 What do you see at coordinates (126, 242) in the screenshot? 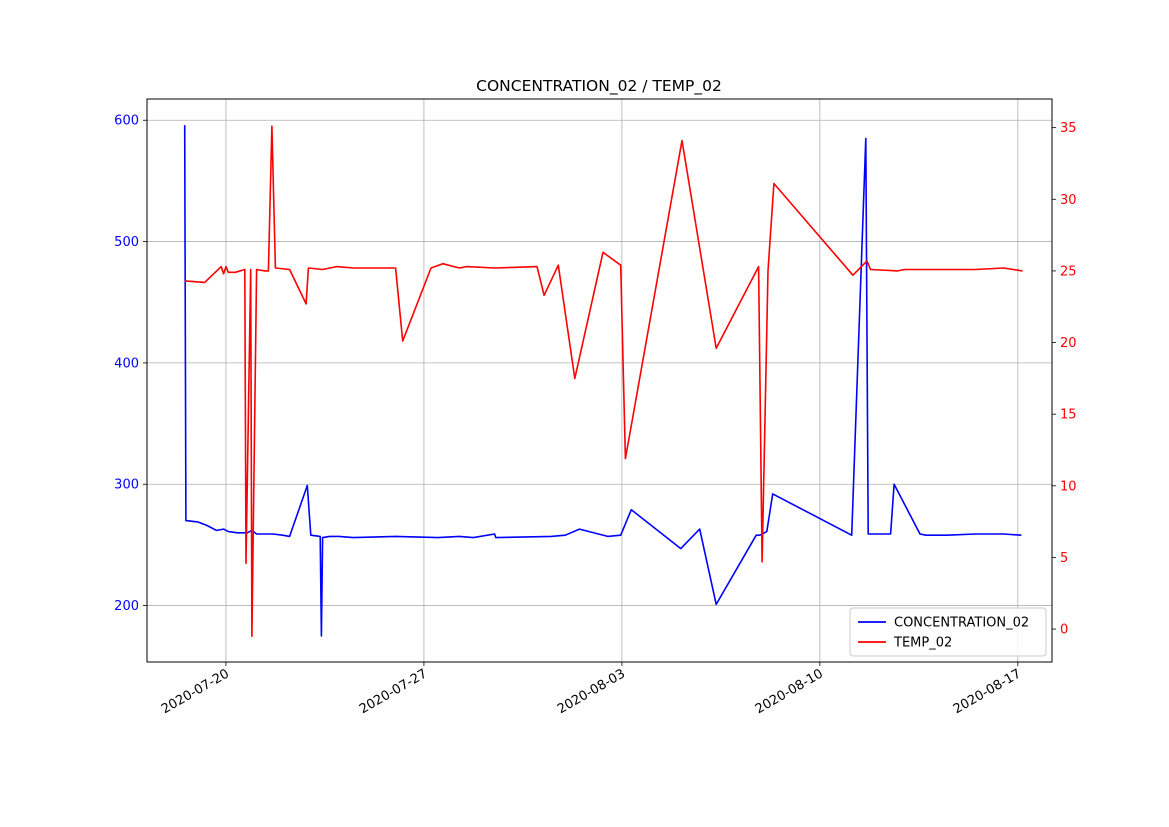
I see `y-left-tick-label: 500` at bounding box center [126, 242].